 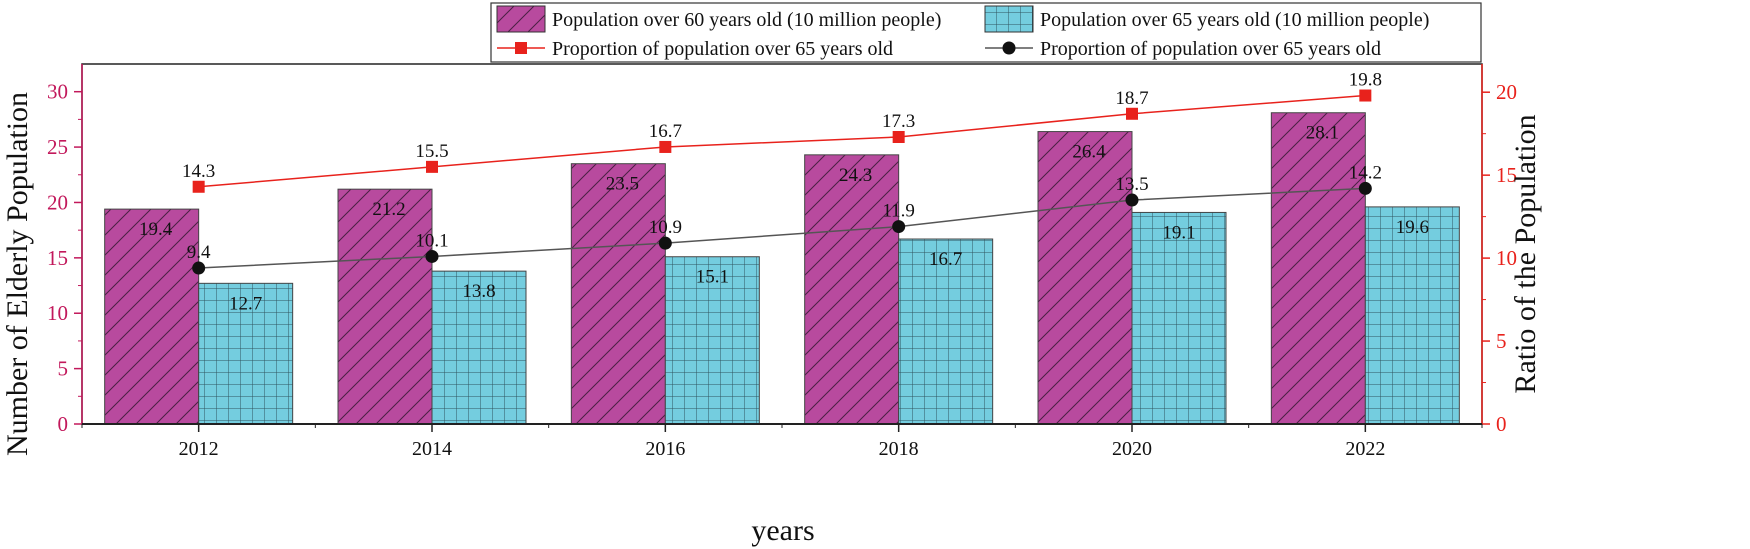 What do you see at coordinates (17, 274) in the screenshot?
I see `y-axis-left-title: Number of Elderly Population` at bounding box center [17, 274].